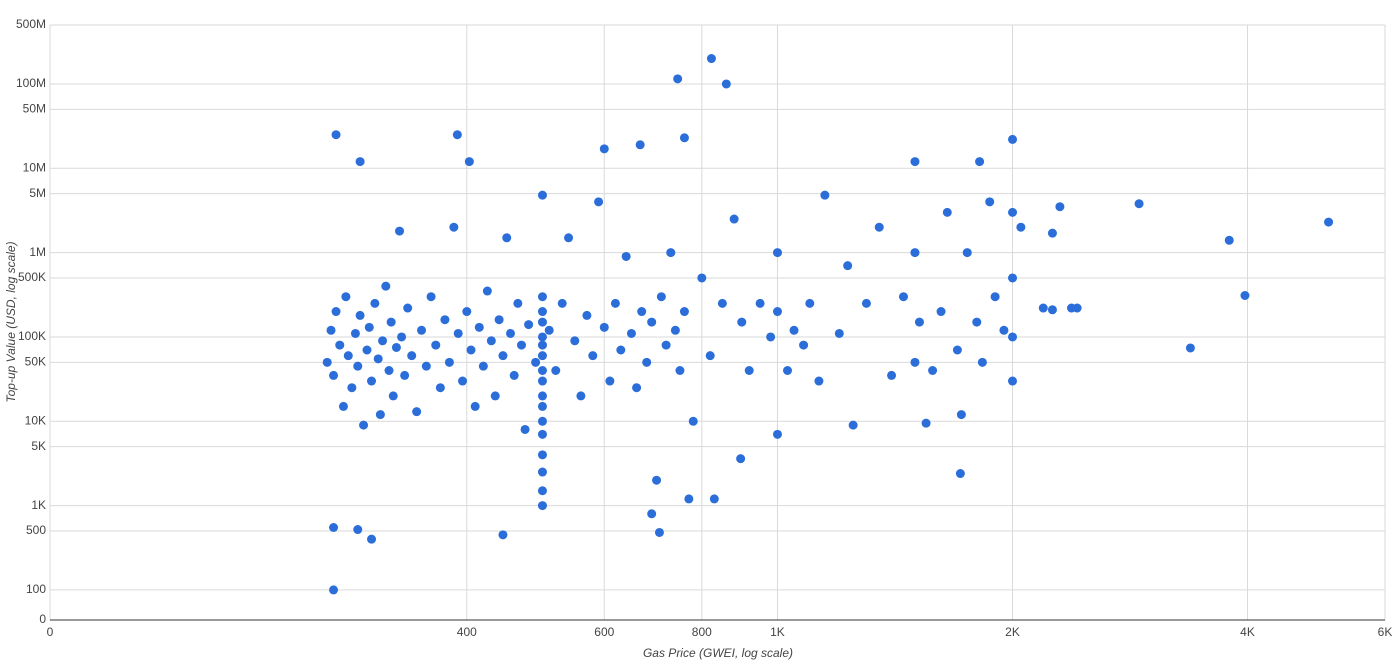 Image resolution: width=1400 pixels, height=669 pixels. I want to click on y-axis-title: Top-up Value (USD, log scale), so click(11, 321).